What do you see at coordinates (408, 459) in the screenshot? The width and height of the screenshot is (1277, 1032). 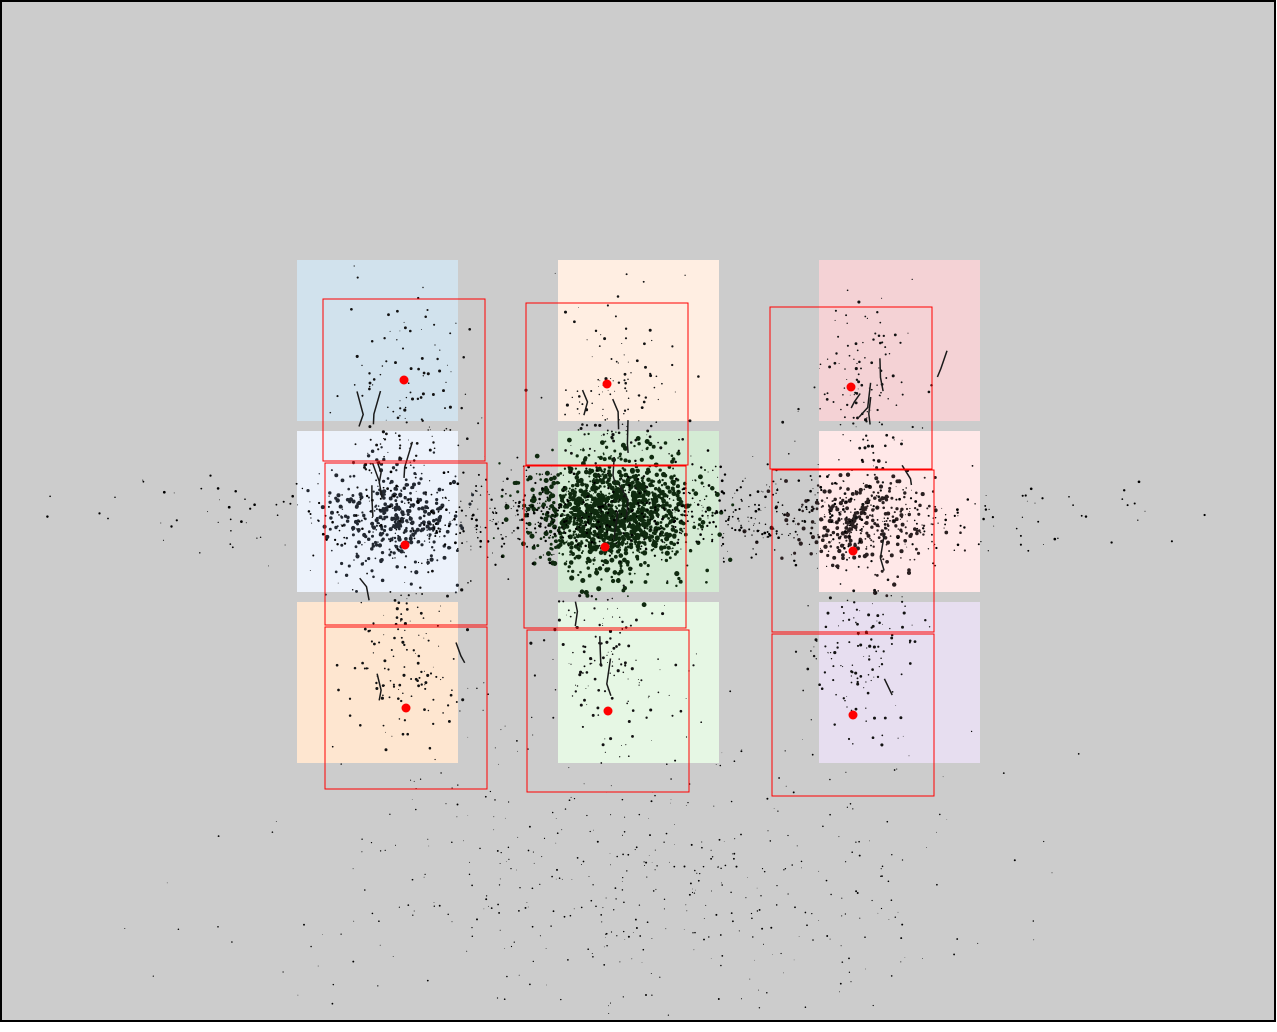 I see `trajectory-stroke` at bounding box center [408, 459].